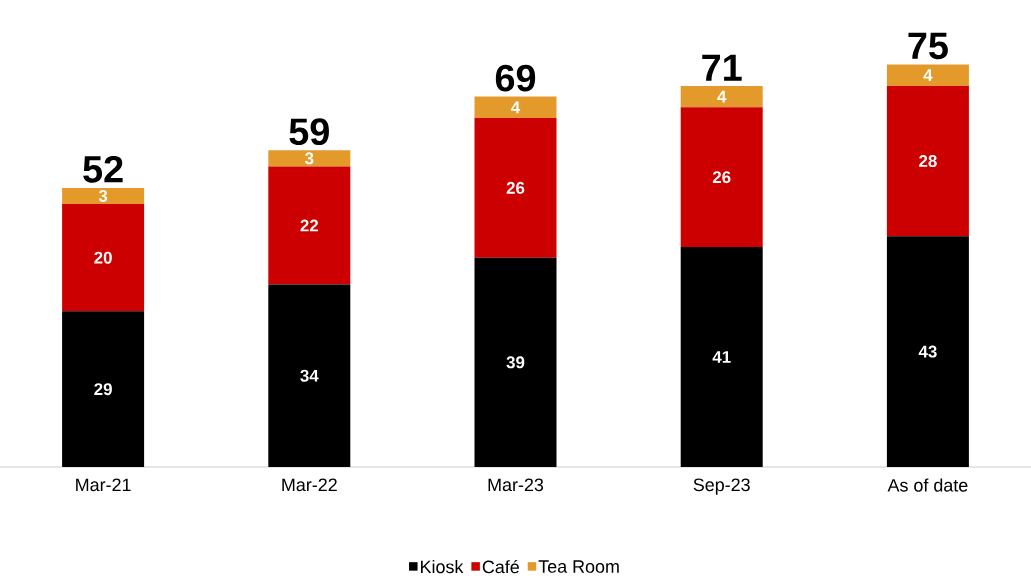 This screenshot has height=587, width=1031. What do you see at coordinates (516, 485) in the screenshot?
I see `x-tick-label: Mar-23` at bounding box center [516, 485].